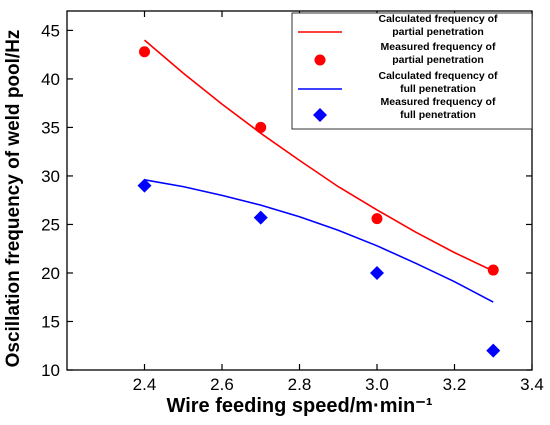 The height and width of the screenshot is (425, 550). What do you see at coordinates (222, 384) in the screenshot?
I see `x-tick-label: 2.6` at bounding box center [222, 384].